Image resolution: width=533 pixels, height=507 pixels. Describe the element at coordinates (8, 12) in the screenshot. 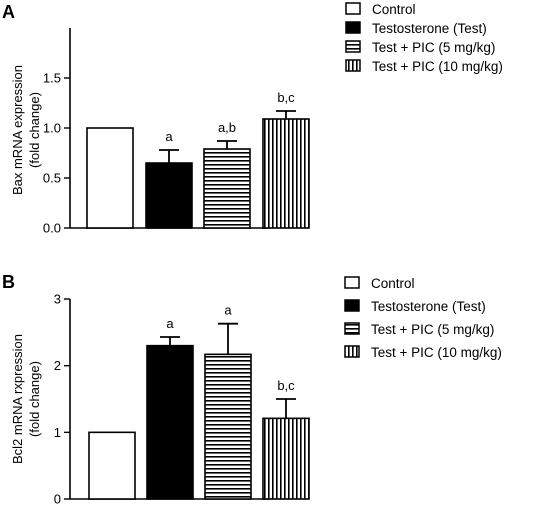

I see `panel-letter: A` at that location.